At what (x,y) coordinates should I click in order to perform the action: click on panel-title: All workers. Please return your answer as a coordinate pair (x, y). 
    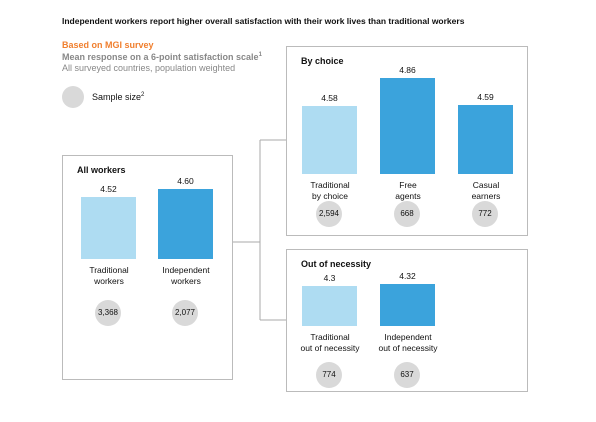
    Looking at the image, I should click on (101, 170).